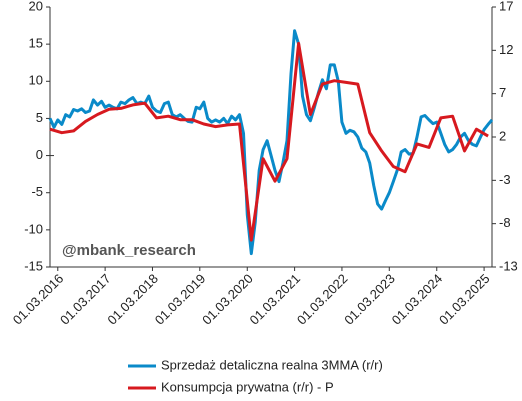 This screenshot has width=522, height=401. Describe the element at coordinates (36, 80) in the screenshot. I see `y-tick-label: 10` at that location.